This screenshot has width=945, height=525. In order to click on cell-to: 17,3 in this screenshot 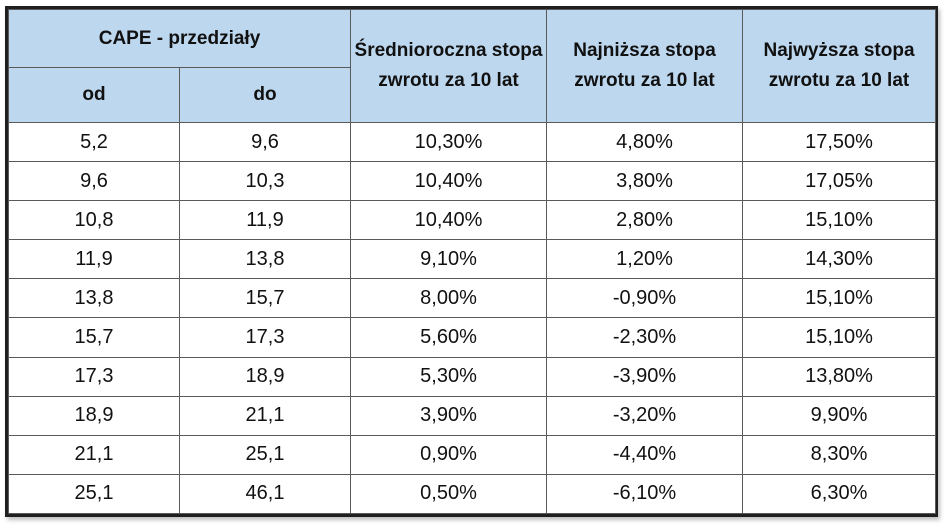, I will do `click(265, 337)`.